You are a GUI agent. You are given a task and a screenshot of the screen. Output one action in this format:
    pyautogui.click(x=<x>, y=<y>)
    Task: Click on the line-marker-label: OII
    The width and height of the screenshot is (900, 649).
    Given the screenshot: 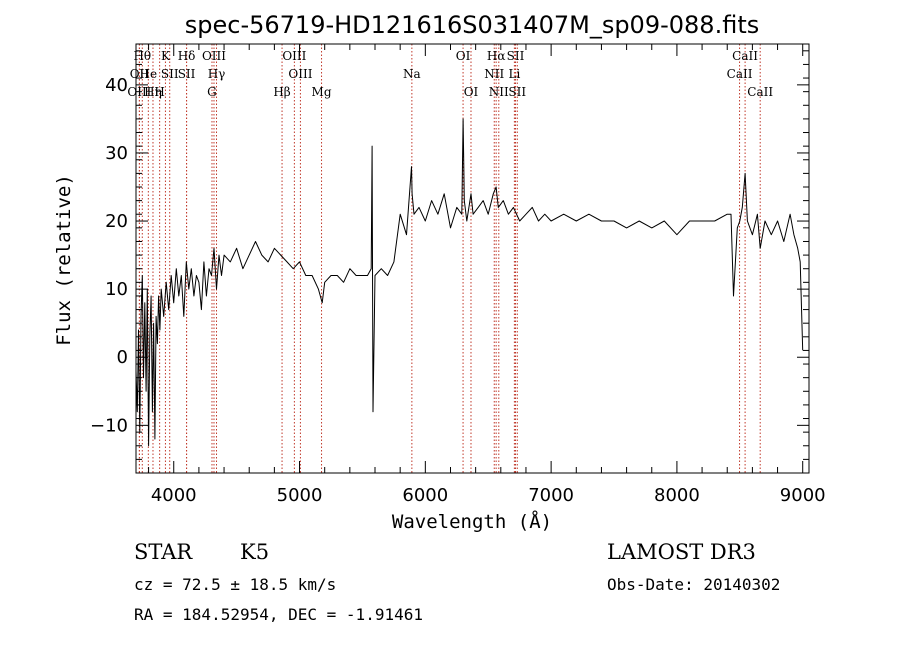 What is the action you would take?
    pyautogui.click(x=140, y=74)
    